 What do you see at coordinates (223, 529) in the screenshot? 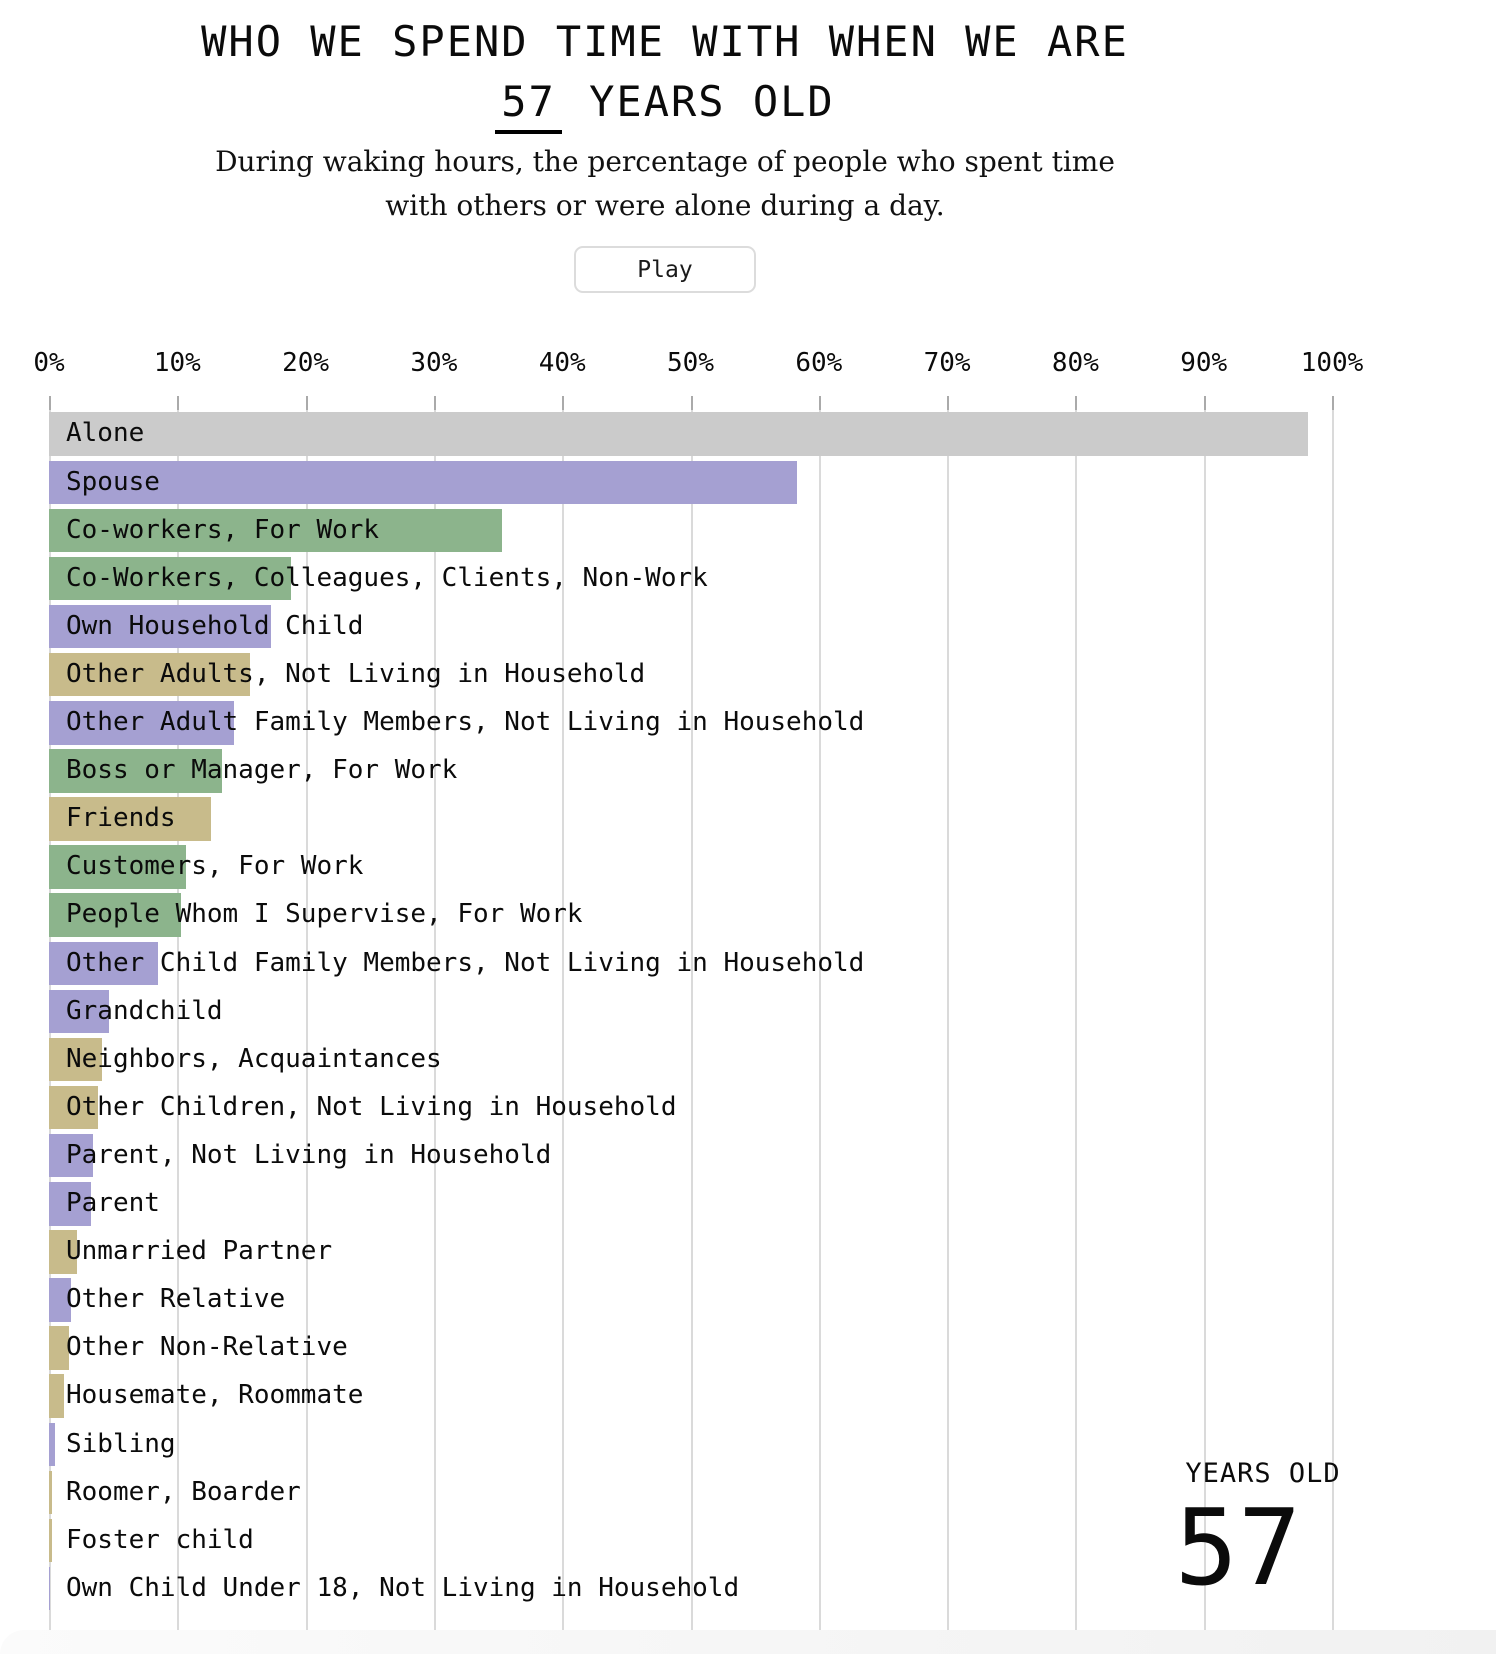
I see `bar-label: Co-workers, For Work` at bounding box center [223, 529].